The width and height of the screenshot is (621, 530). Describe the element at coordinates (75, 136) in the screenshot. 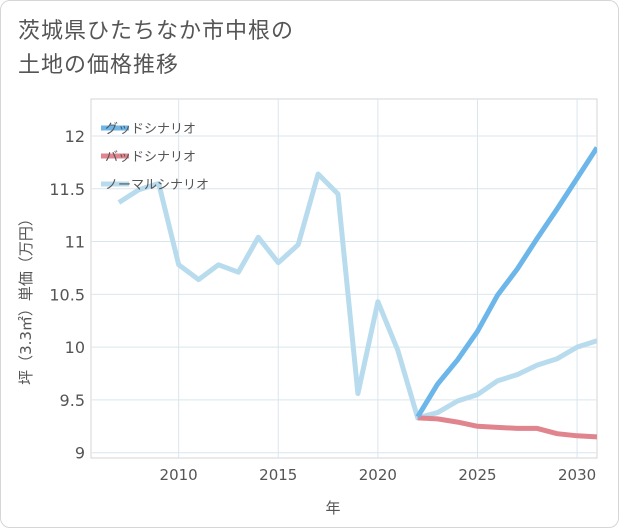

I see `y-tick-label: 12` at that location.